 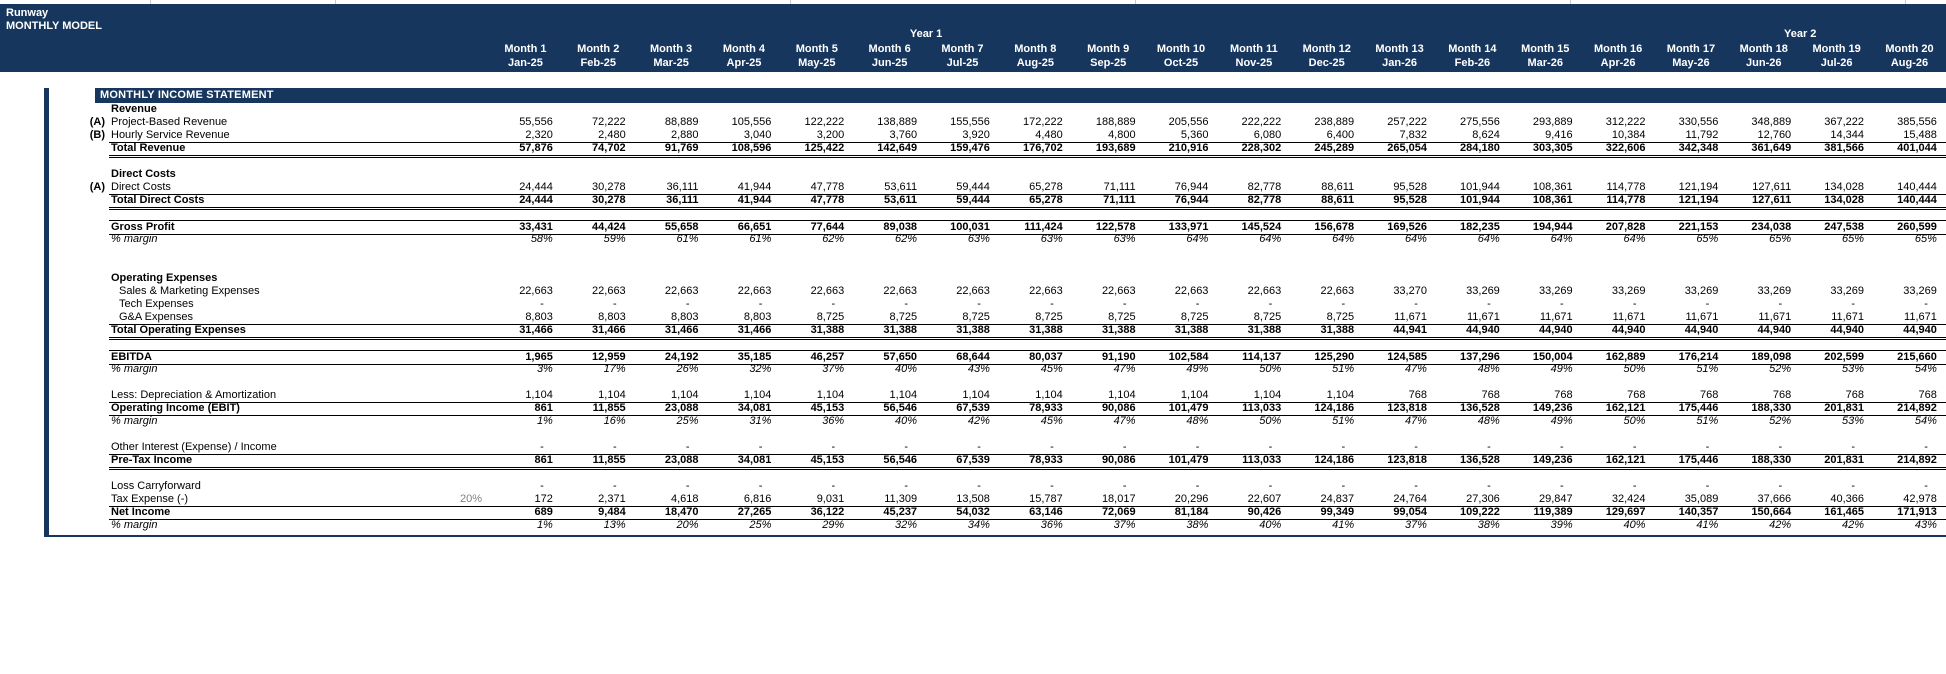 What do you see at coordinates (1181, 188) in the screenshot?
I see `cell-direct-costs-m10: 76,944` at bounding box center [1181, 188].